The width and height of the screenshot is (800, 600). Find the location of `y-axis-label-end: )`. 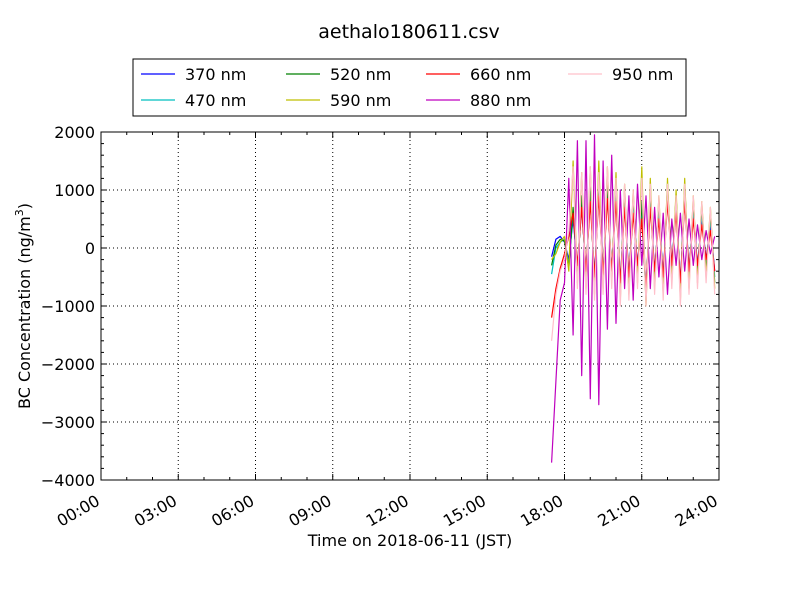

y-axis-label-end: ) is located at coordinates (24, 206).